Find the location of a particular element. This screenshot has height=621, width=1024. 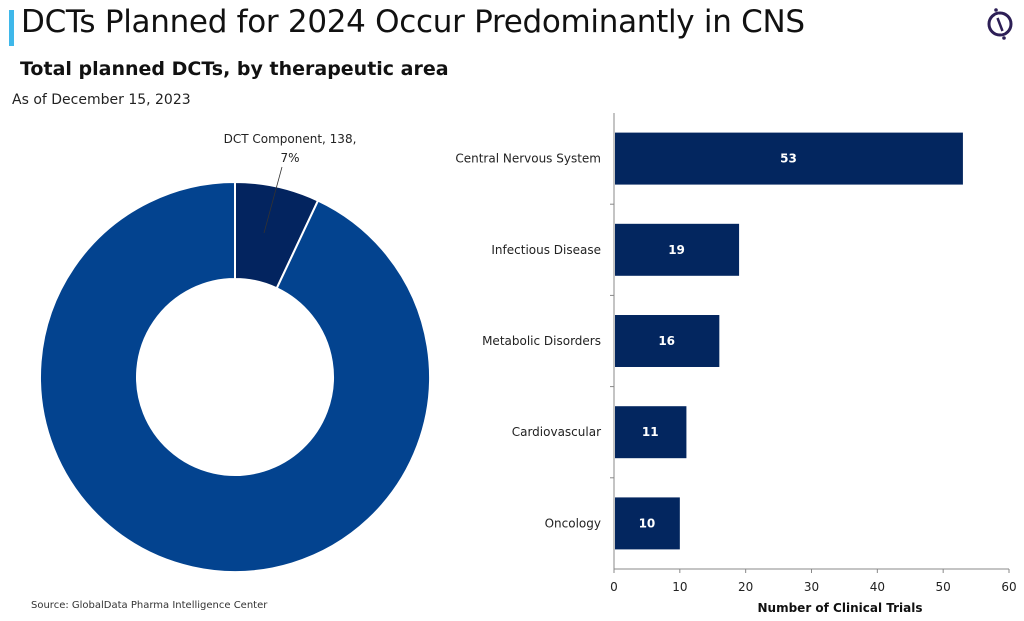

category-label: Infectious Disease is located at coordinates (546, 250).